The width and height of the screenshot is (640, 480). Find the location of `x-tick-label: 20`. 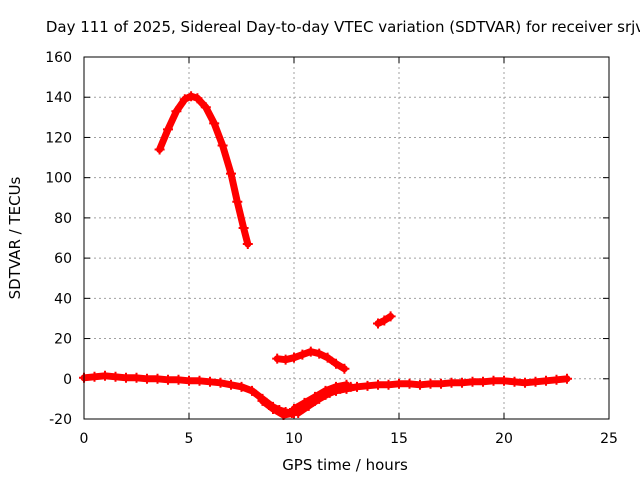

x-tick-label: 20 is located at coordinates (504, 439).